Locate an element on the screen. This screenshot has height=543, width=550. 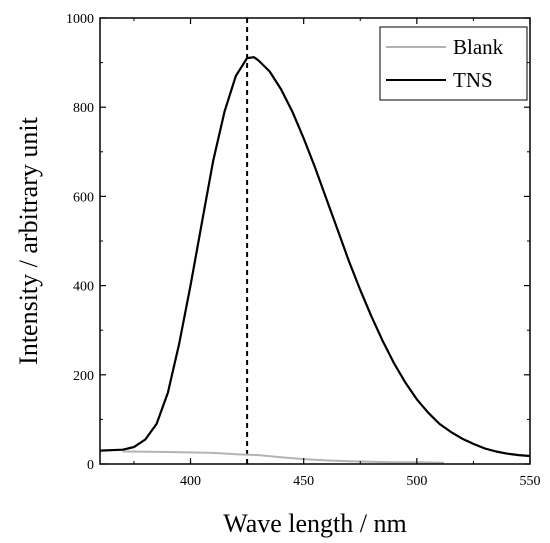
legend-box is located at coordinates (453, 63).